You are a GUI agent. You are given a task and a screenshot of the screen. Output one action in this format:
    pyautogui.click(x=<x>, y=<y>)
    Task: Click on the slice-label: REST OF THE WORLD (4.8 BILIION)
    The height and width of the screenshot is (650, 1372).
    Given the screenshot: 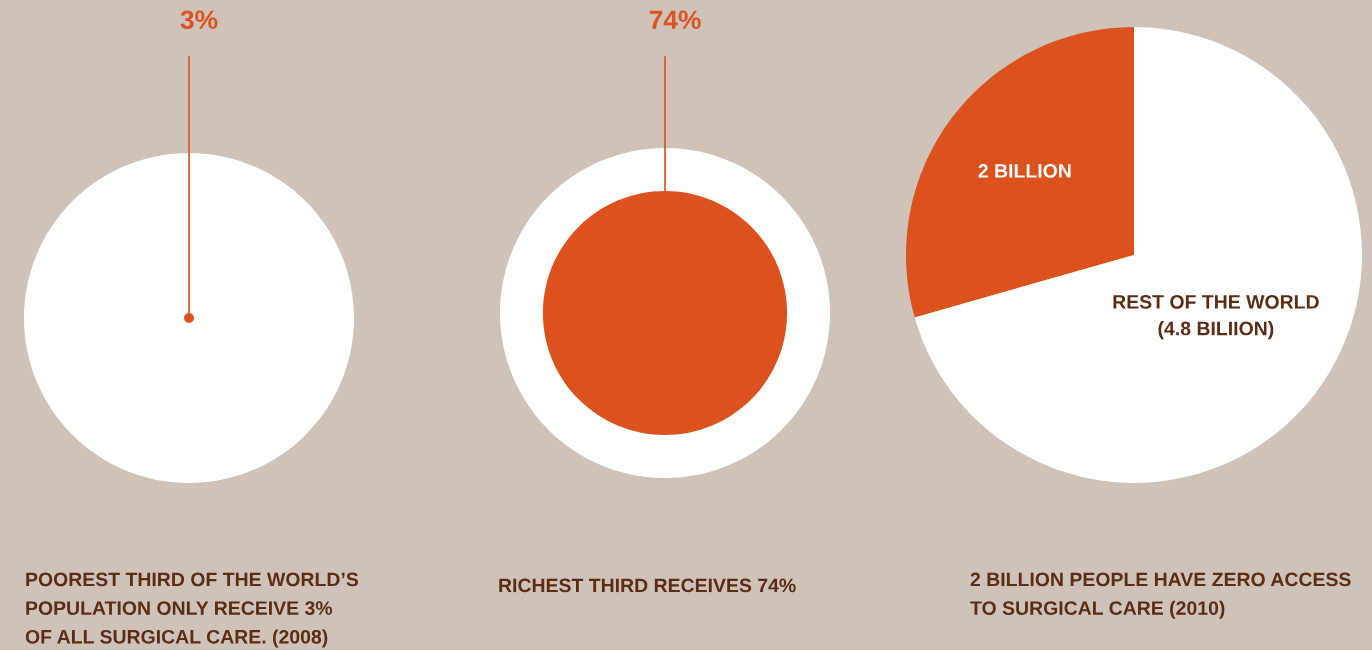 What is the action you would take?
    pyautogui.click(x=1216, y=317)
    